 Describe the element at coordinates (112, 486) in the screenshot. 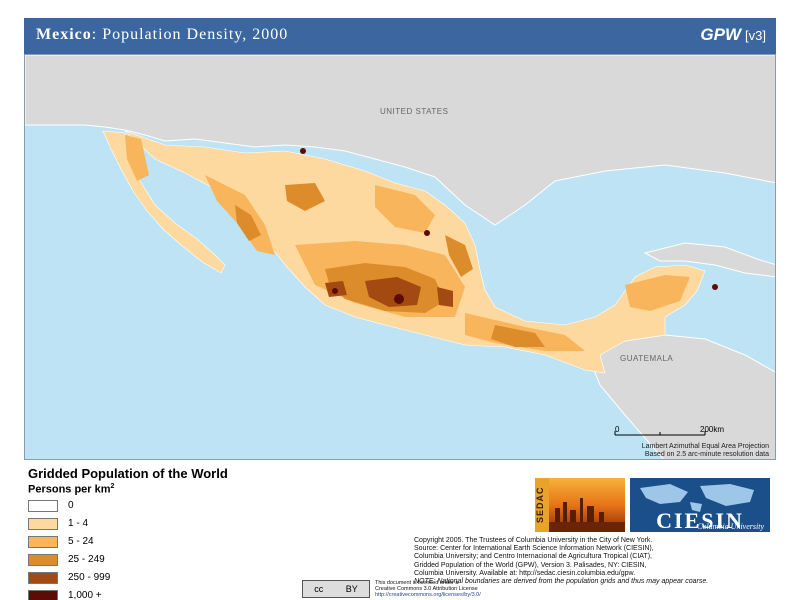

I see `legend-unit-superscript: 2` at that location.